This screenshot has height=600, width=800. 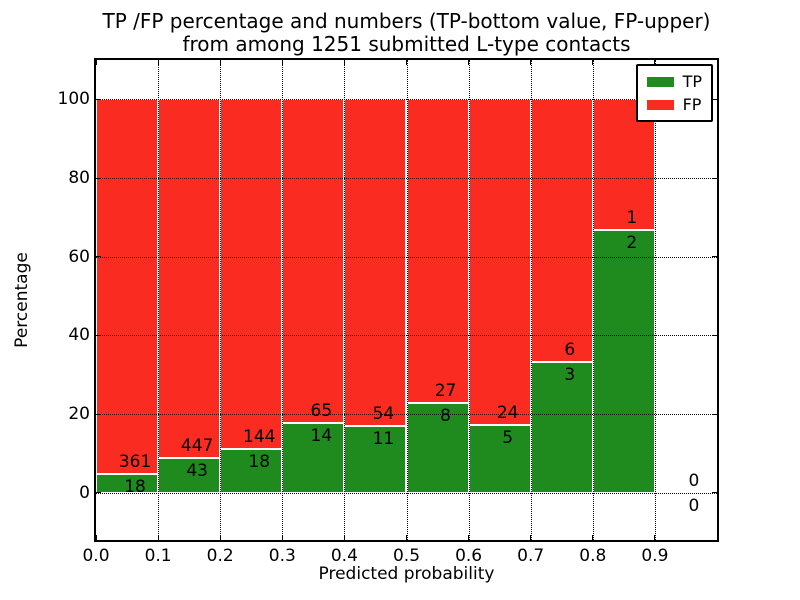 What do you see at coordinates (660, 104) in the screenshot?
I see `fp-swatch-icon` at bounding box center [660, 104].